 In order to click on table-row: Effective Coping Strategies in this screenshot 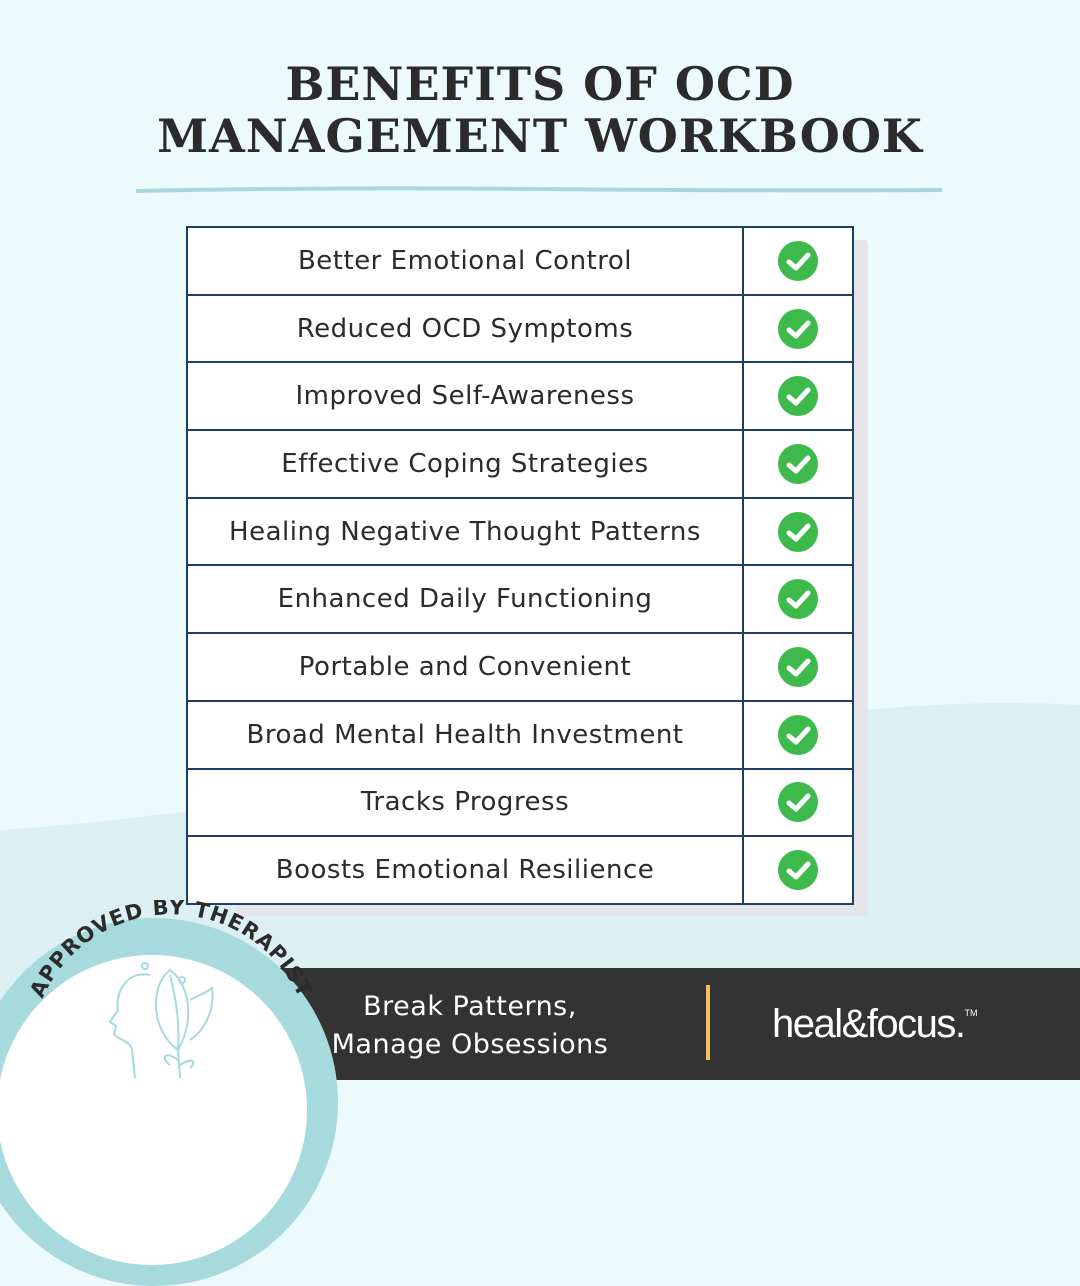, I will do `click(520, 464)`.